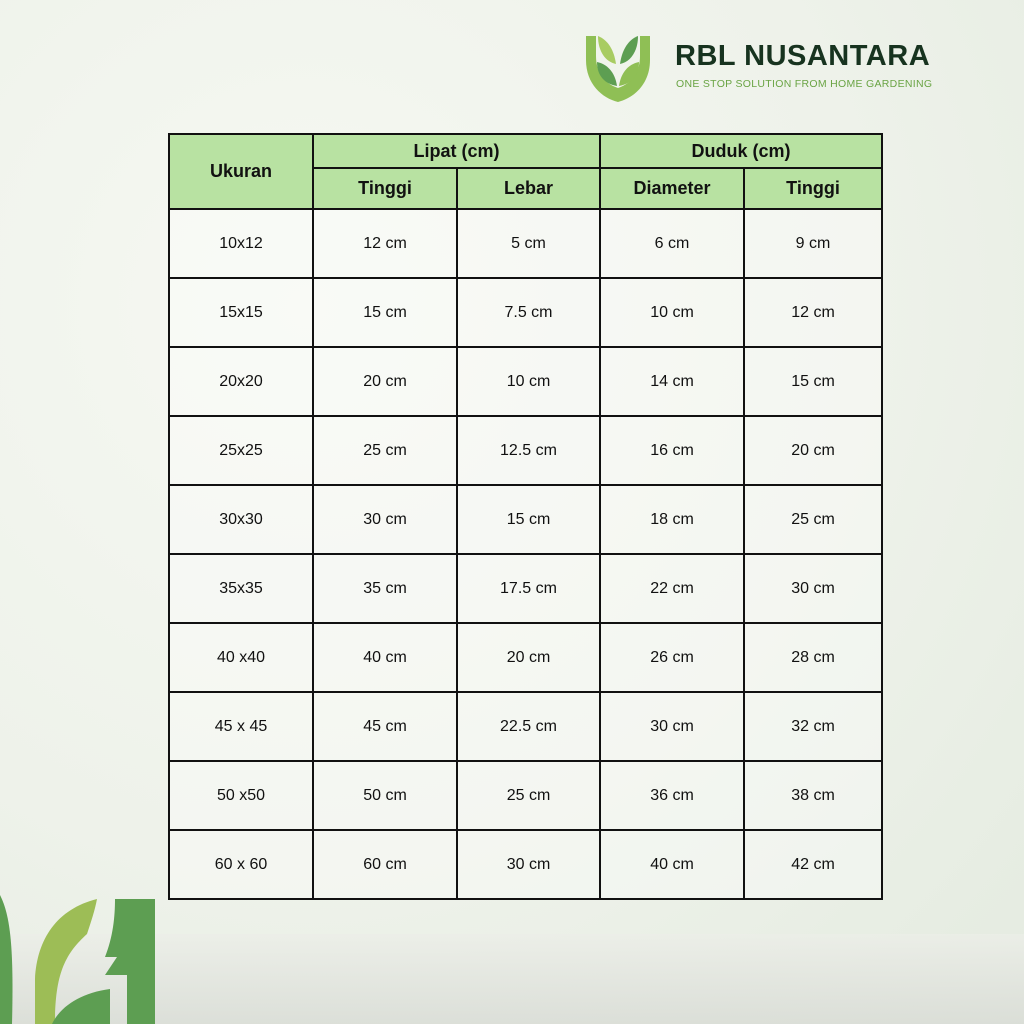 Image resolution: width=1024 pixels, height=1024 pixels. I want to click on cell-diameter: 30 cm, so click(672, 726).